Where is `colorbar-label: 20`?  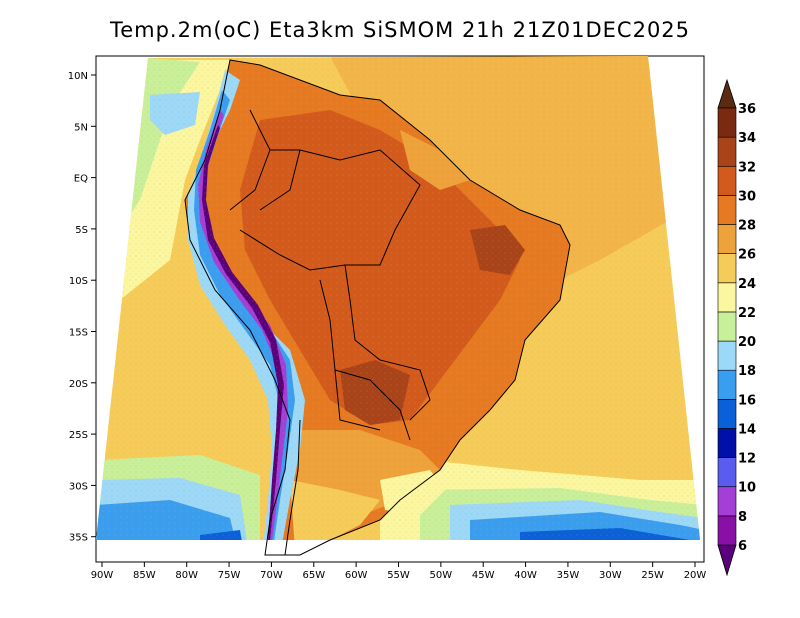
colorbar-label: 20 is located at coordinates (747, 342).